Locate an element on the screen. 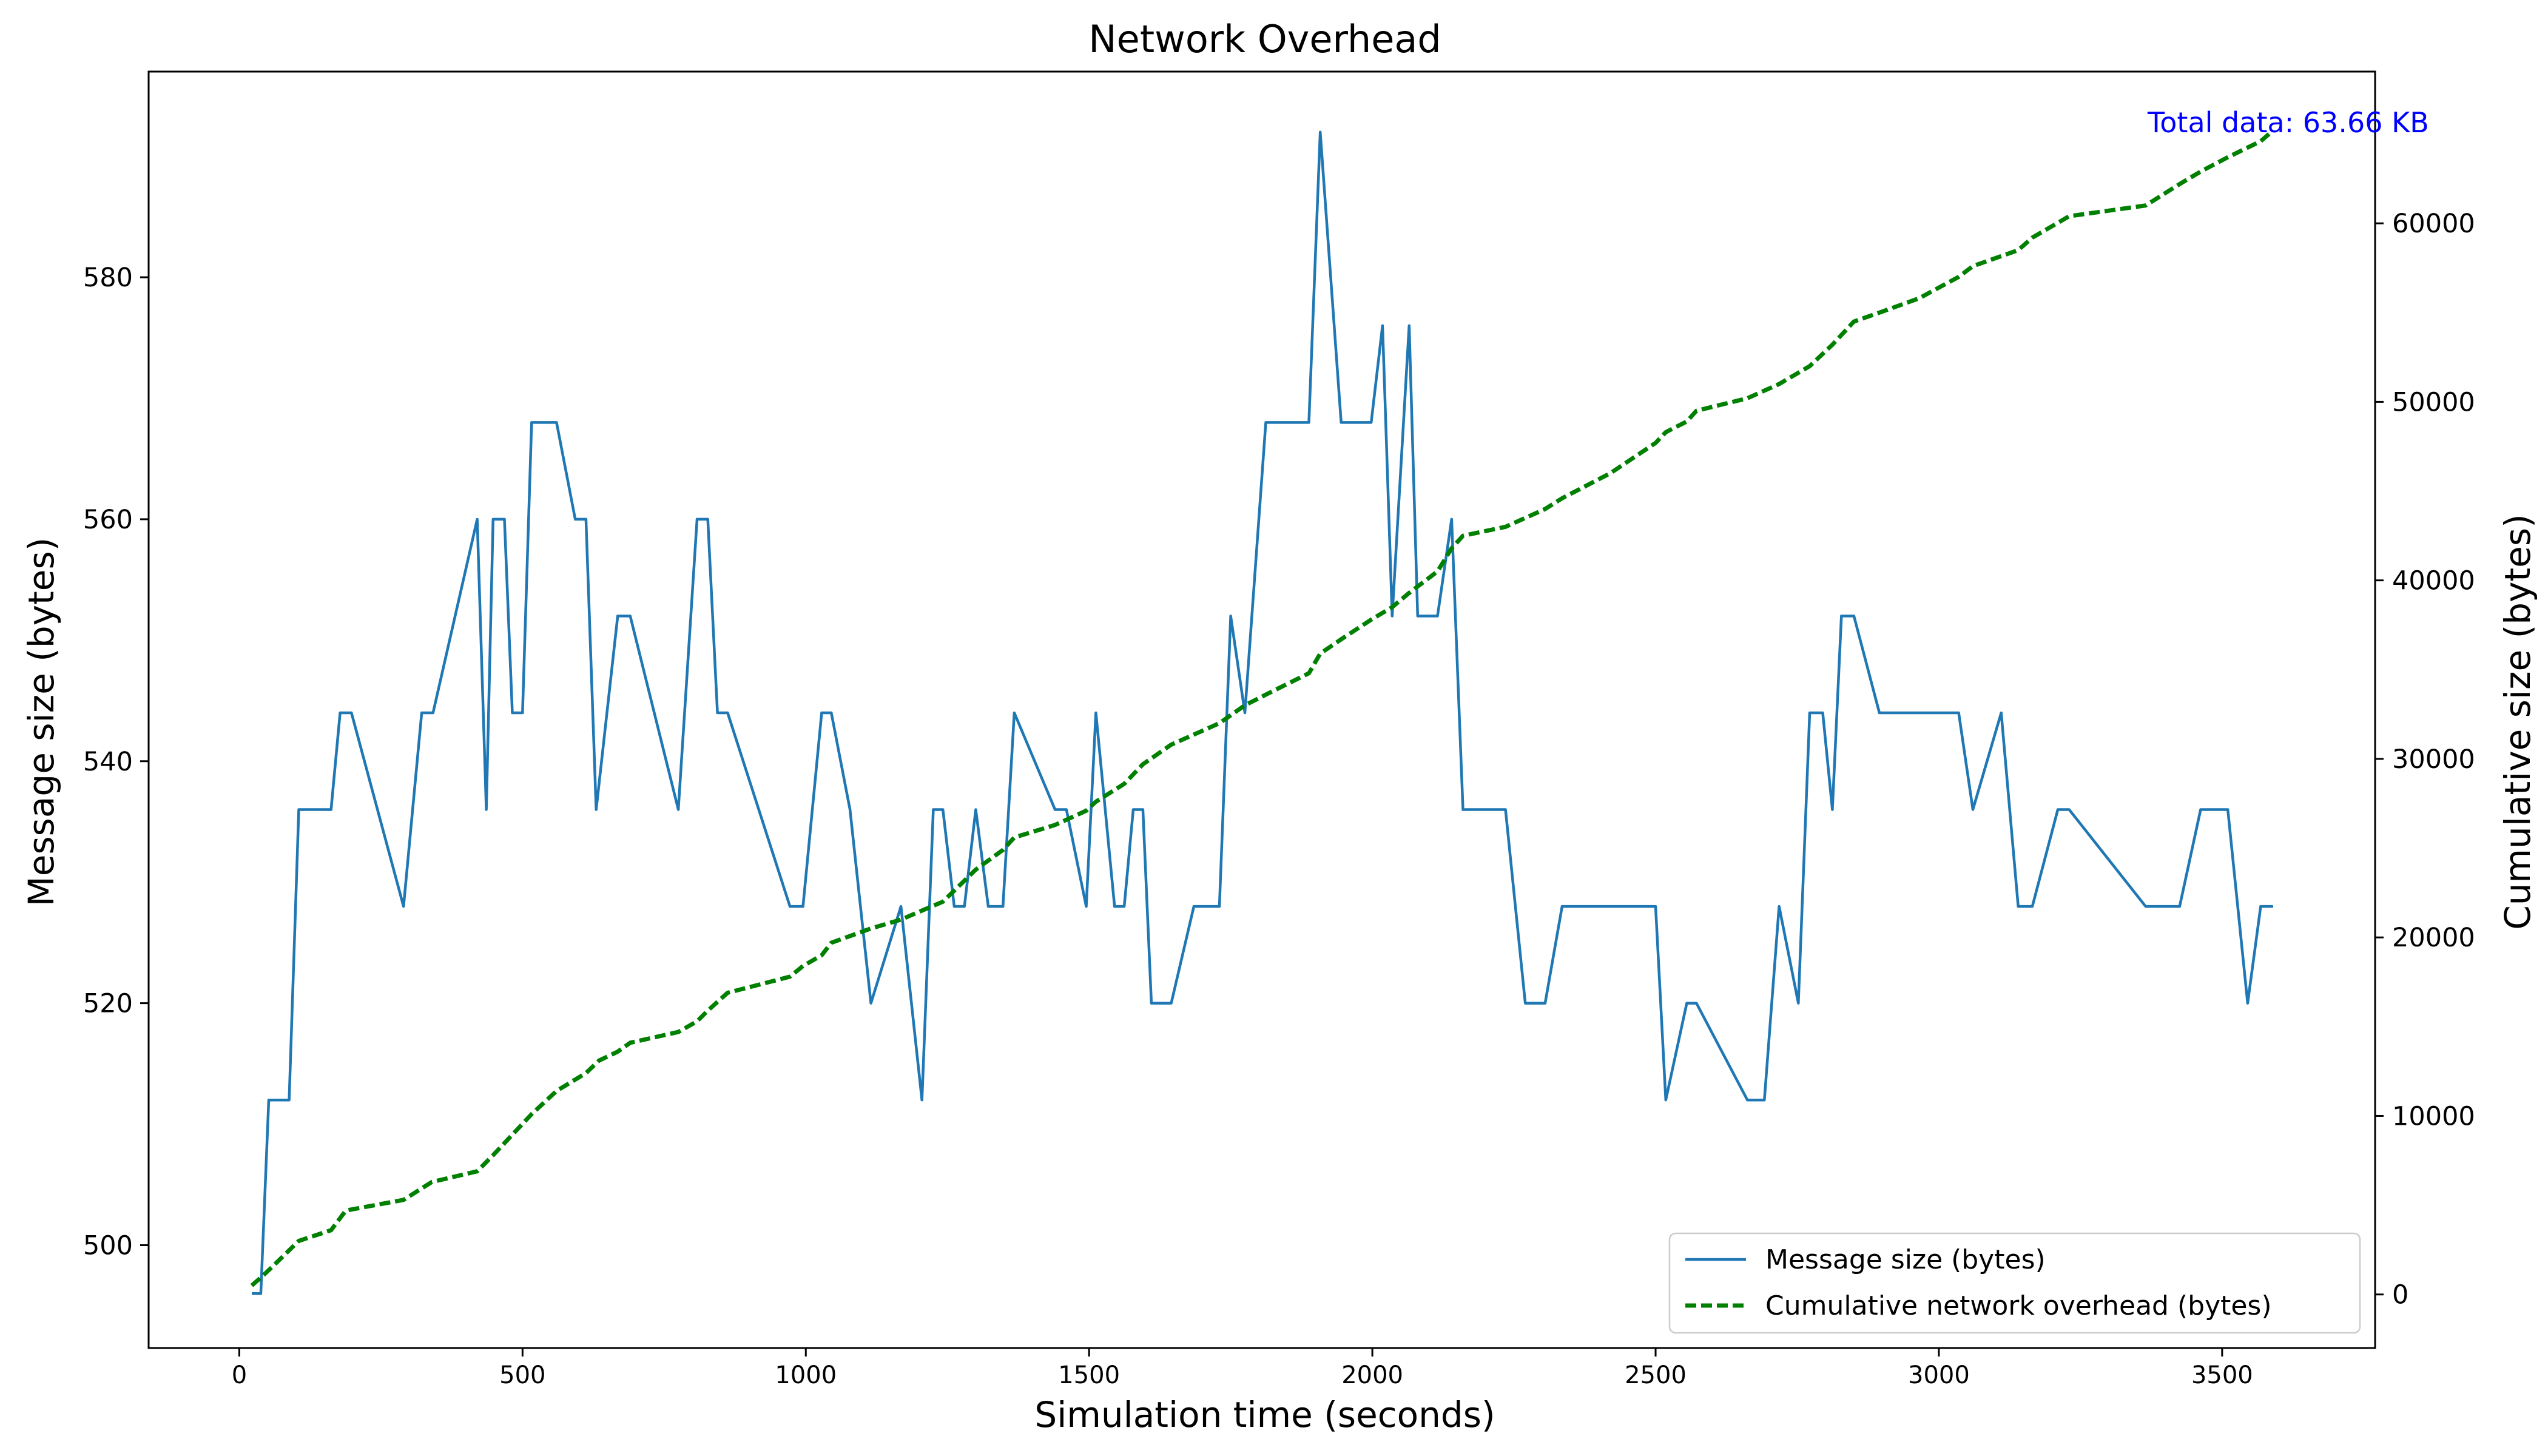 The height and width of the screenshot is (1456, 2548). chart-title: Network Overhead is located at coordinates (1264, 39).